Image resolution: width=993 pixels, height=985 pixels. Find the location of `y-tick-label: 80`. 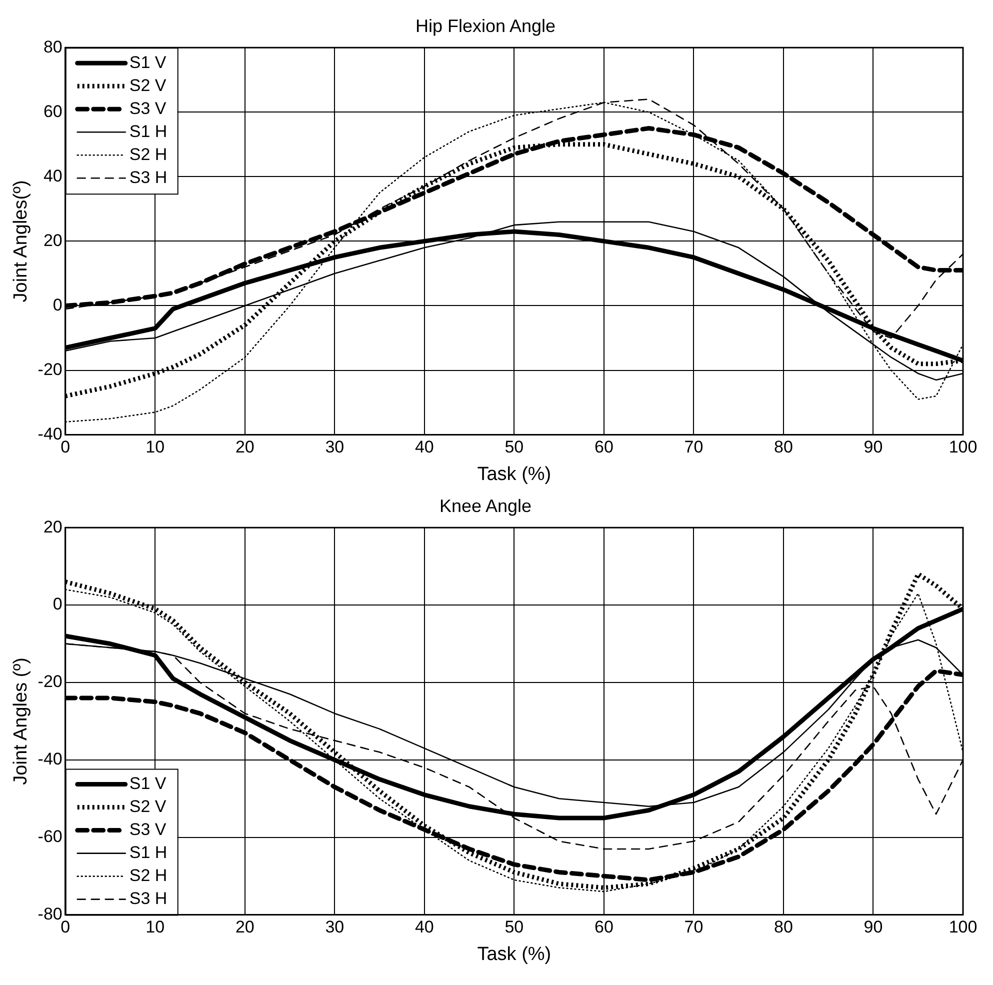

y-tick-label: 80 is located at coordinates (52, 46).